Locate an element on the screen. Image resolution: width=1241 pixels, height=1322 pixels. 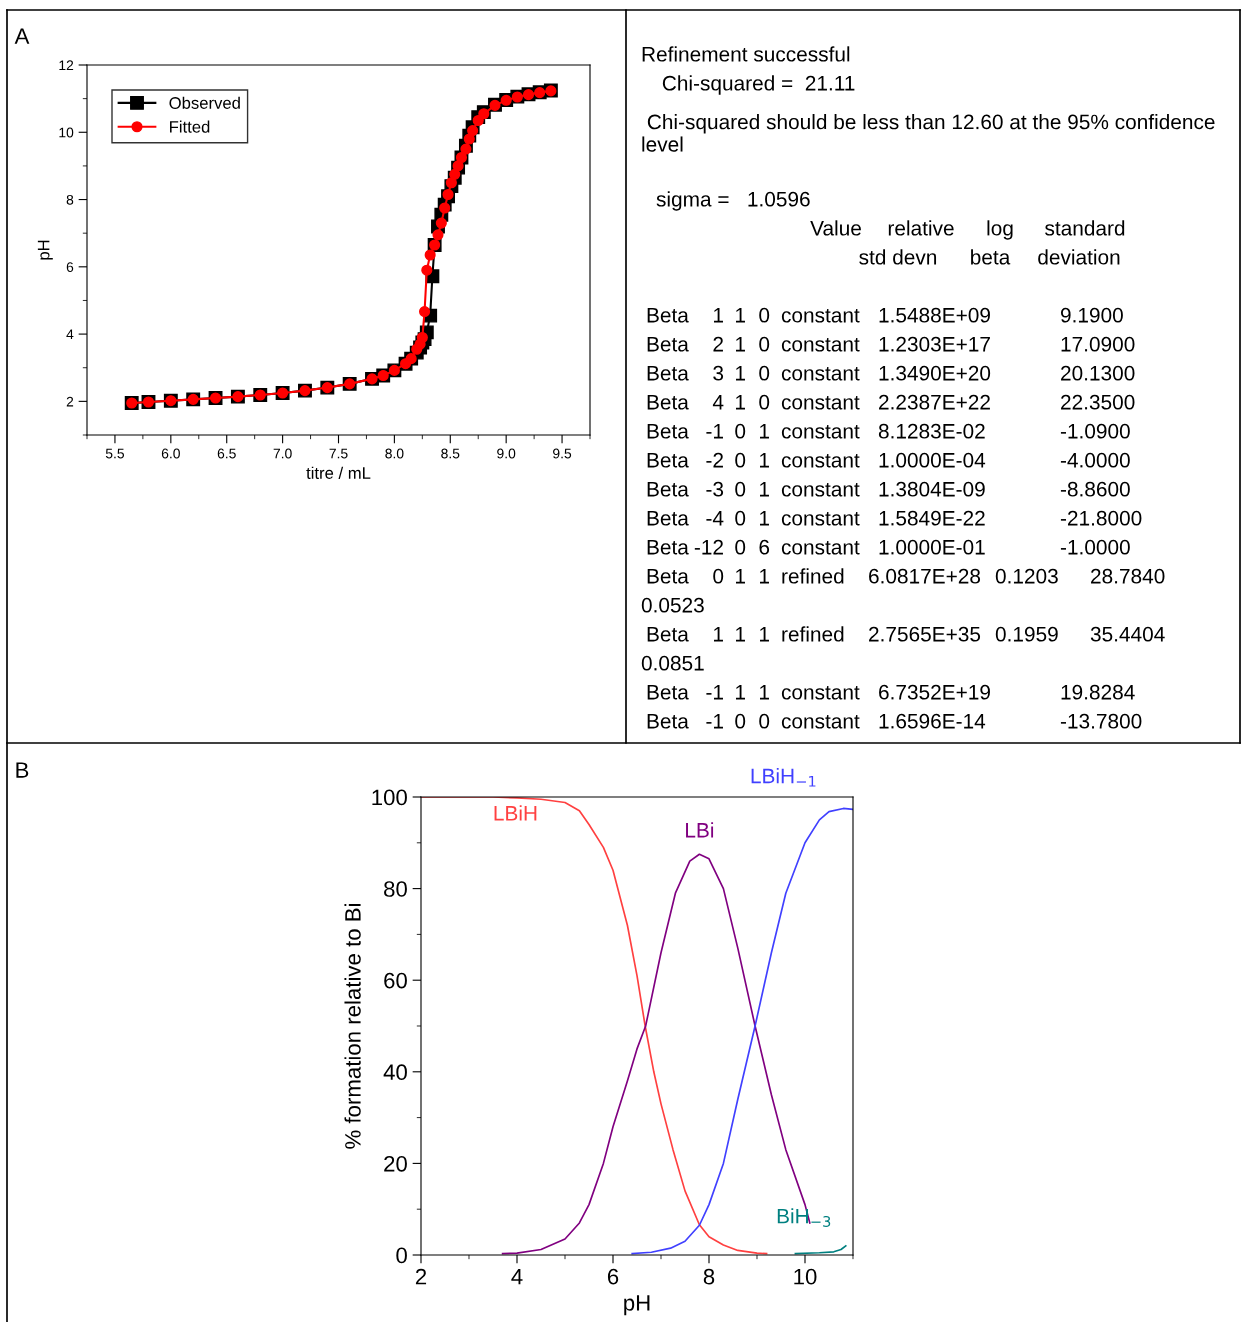
x-tick-label: 5.5 is located at coordinates (115, 453).